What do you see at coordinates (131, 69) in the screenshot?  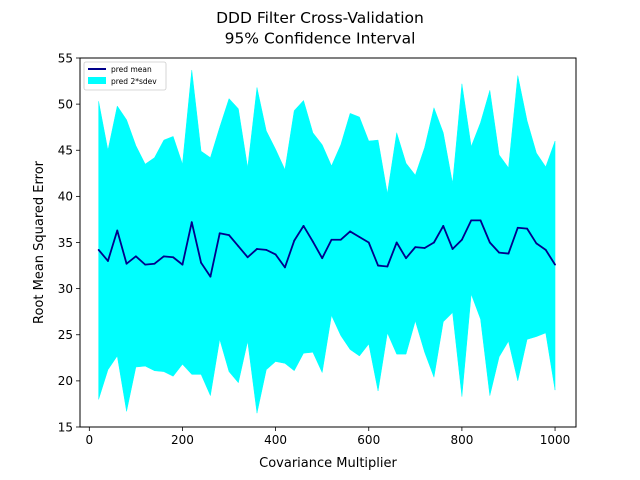 I see `legend-mean-label: pred mean` at bounding box center [131, 69].